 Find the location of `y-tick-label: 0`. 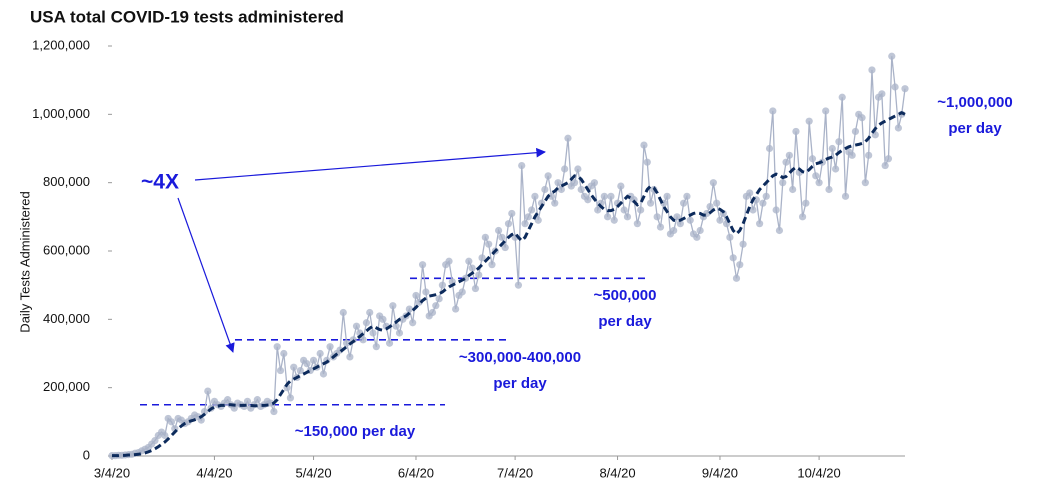

y-tick-label: 0 is located at coordinates (86, 454).